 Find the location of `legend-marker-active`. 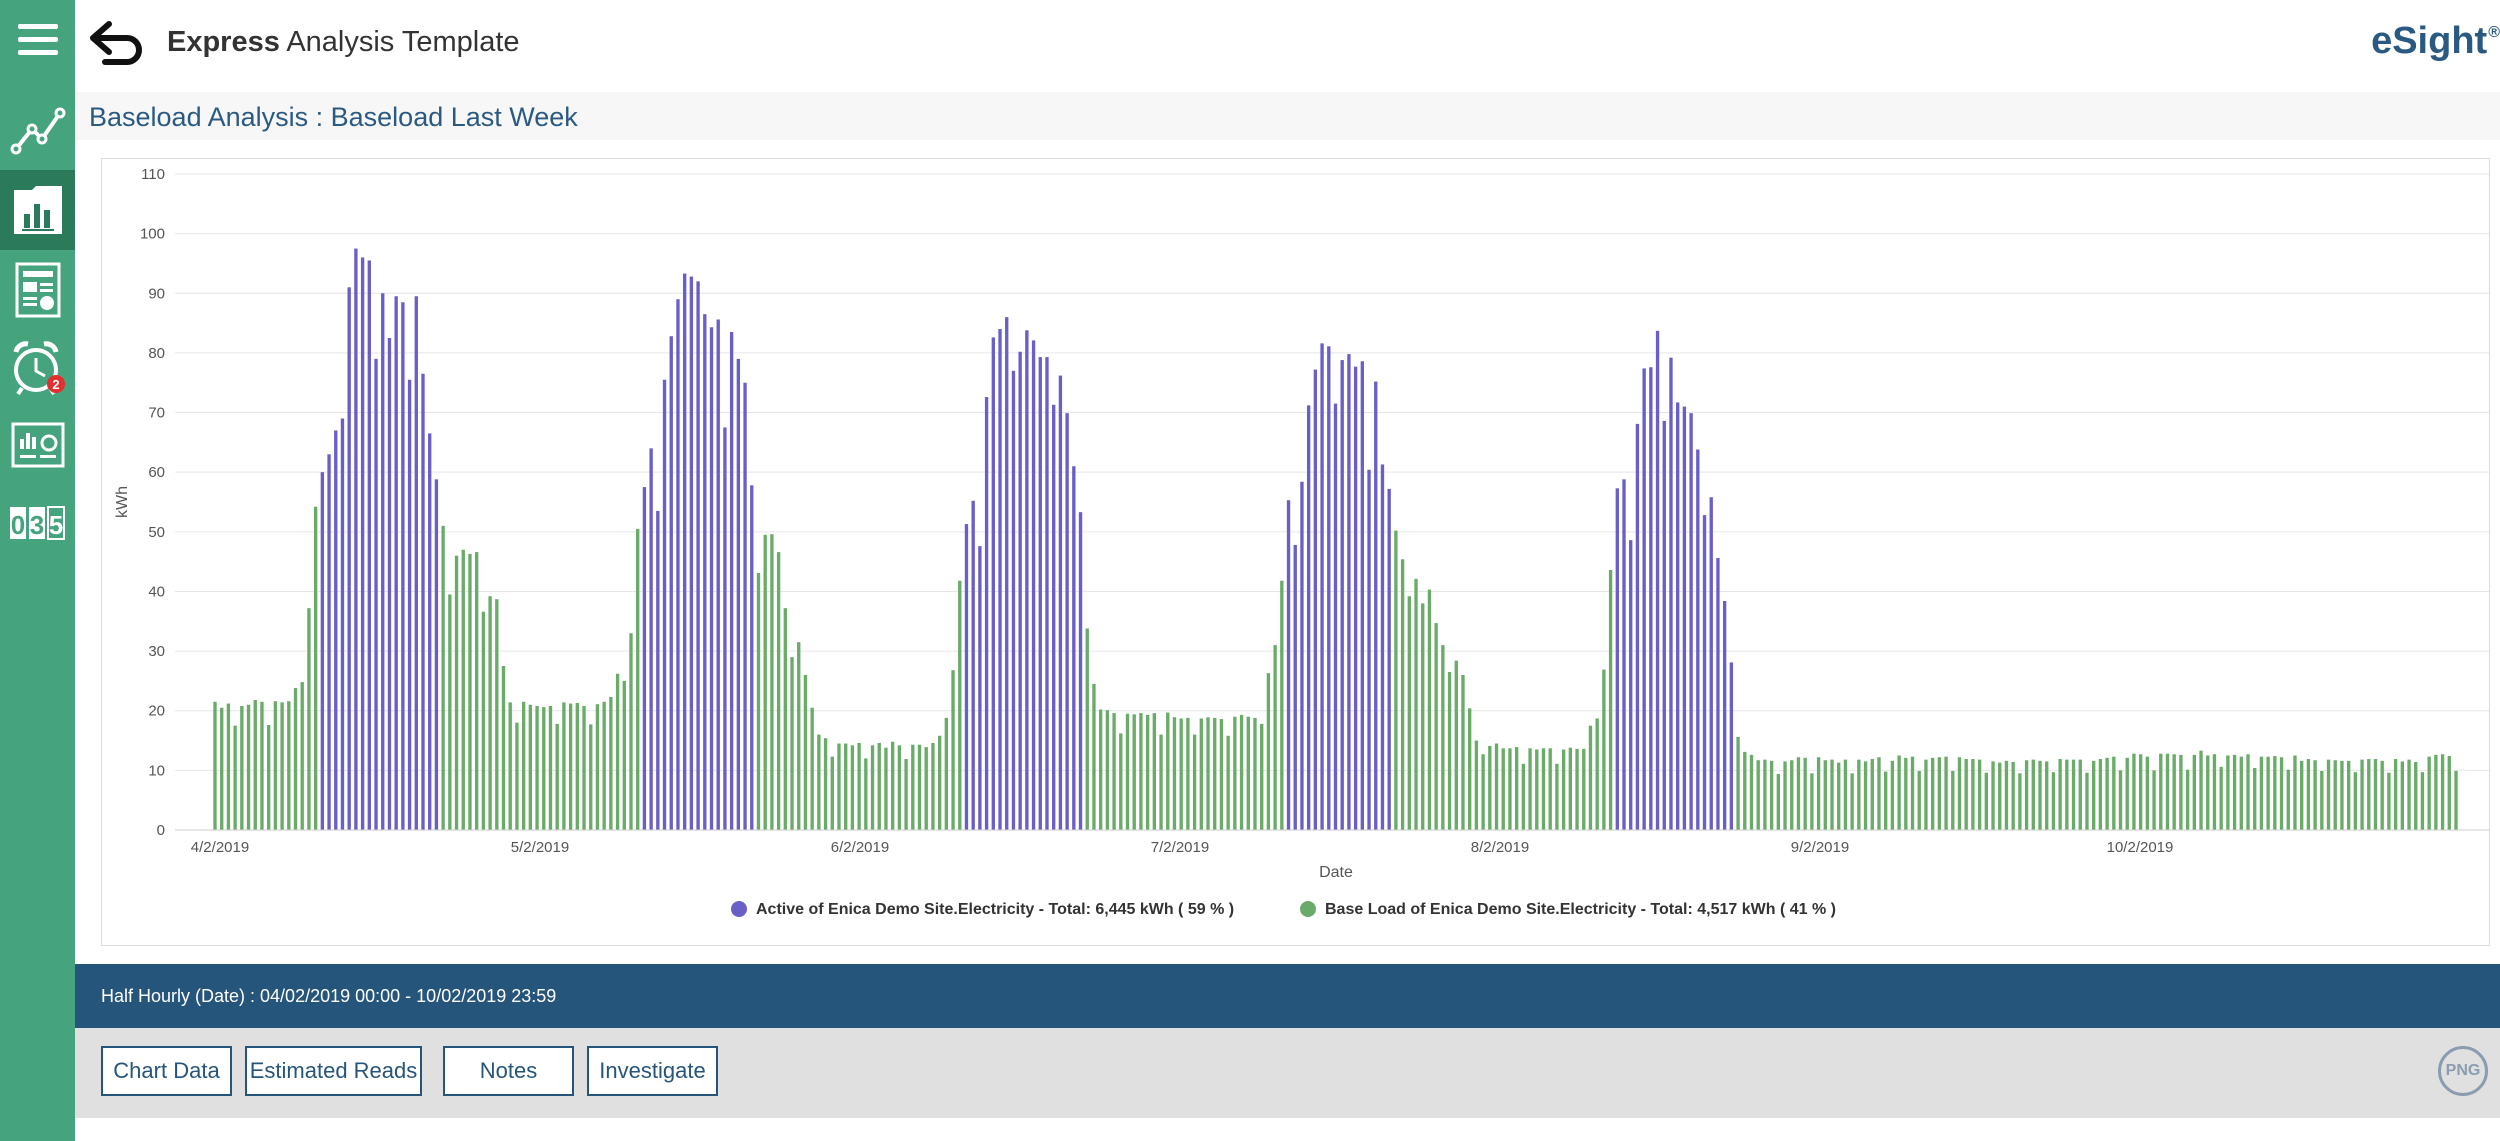

legend-marker-active is located at coordinates (739, 909).